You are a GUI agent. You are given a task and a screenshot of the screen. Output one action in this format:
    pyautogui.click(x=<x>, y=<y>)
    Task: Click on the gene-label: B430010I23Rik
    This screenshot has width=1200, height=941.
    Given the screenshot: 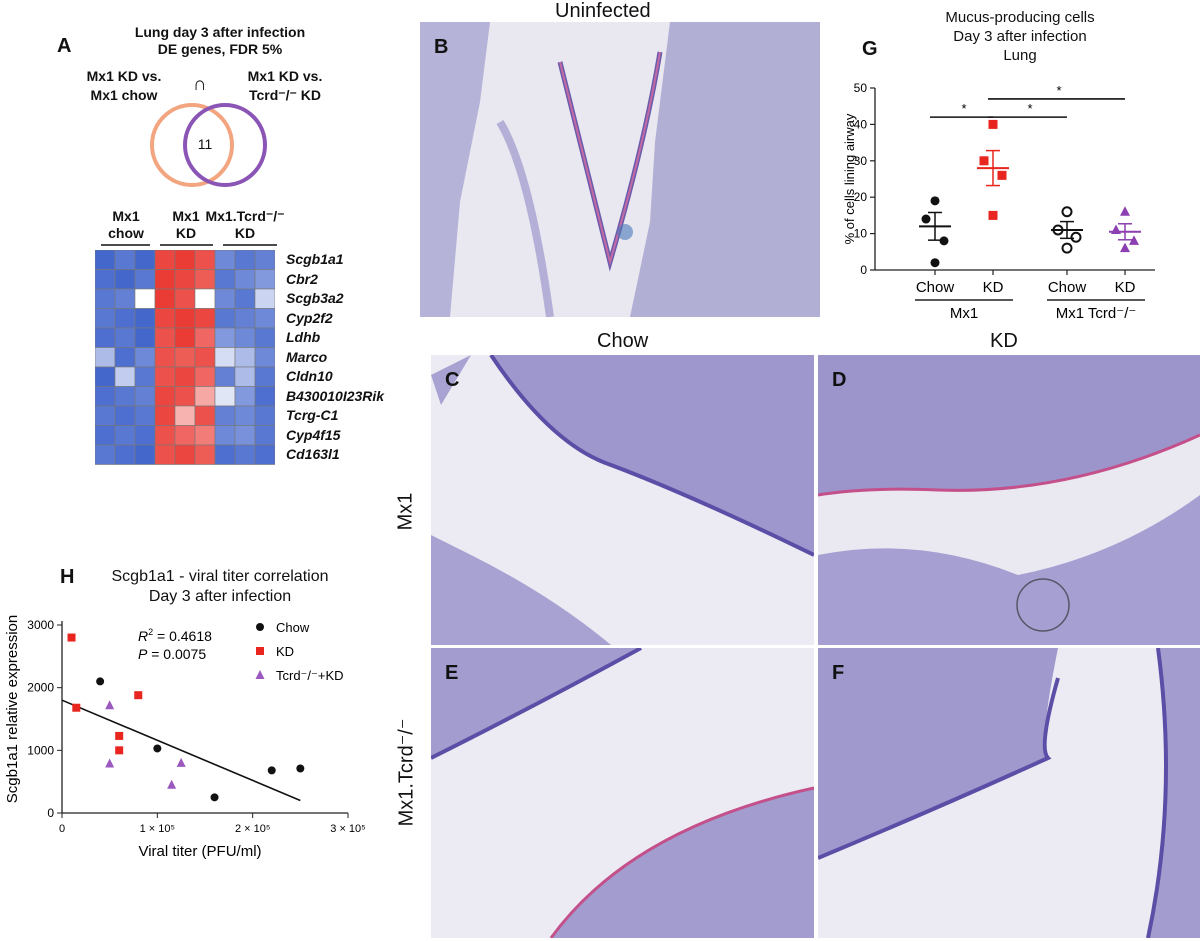 What is the action you would take?
    pyautogui.click(x=335, y=395)
    